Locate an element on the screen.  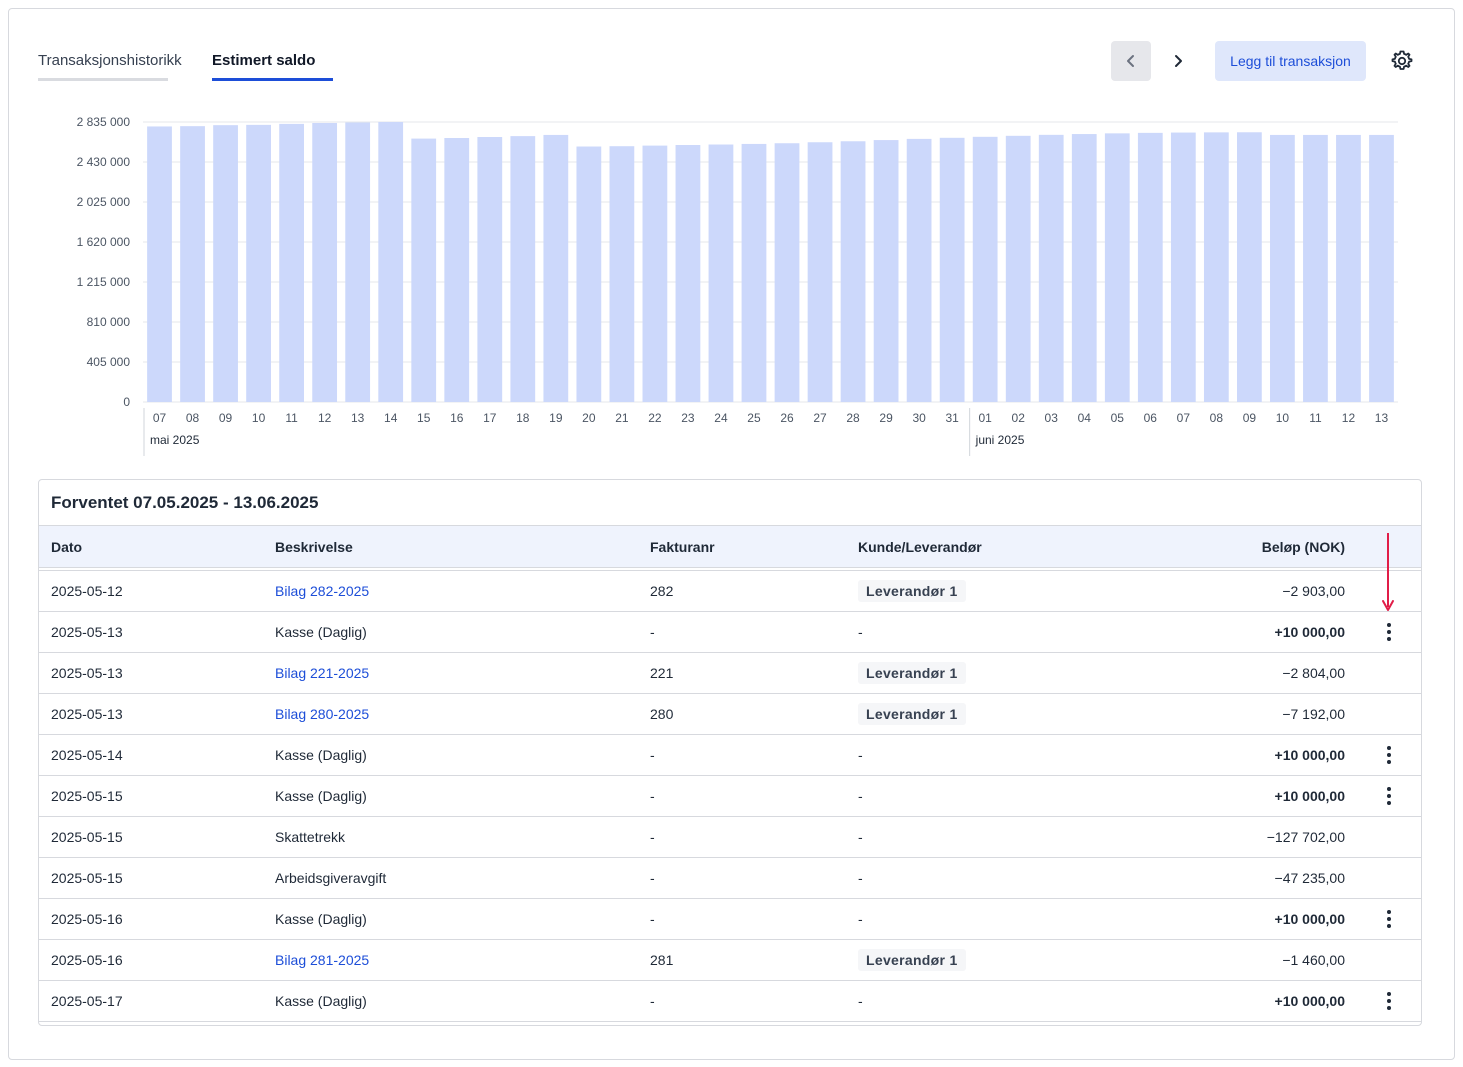
row-party-cell: Leverandør 1 is located at coordinates (912, 960).